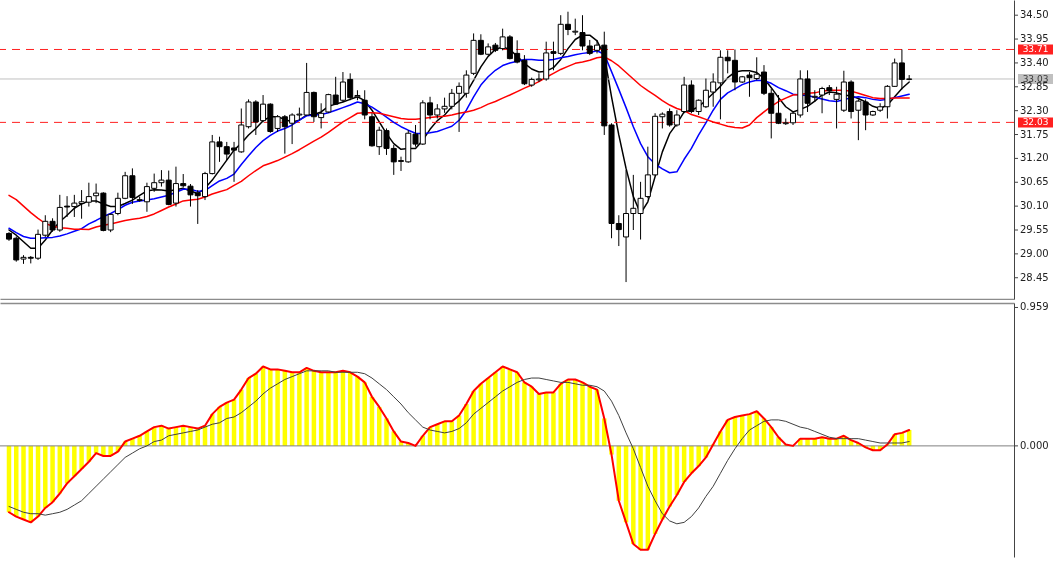 This screenshot has height=561, width=1053. I want to click on ref-line-label: 32.03, so click(1035, 122).